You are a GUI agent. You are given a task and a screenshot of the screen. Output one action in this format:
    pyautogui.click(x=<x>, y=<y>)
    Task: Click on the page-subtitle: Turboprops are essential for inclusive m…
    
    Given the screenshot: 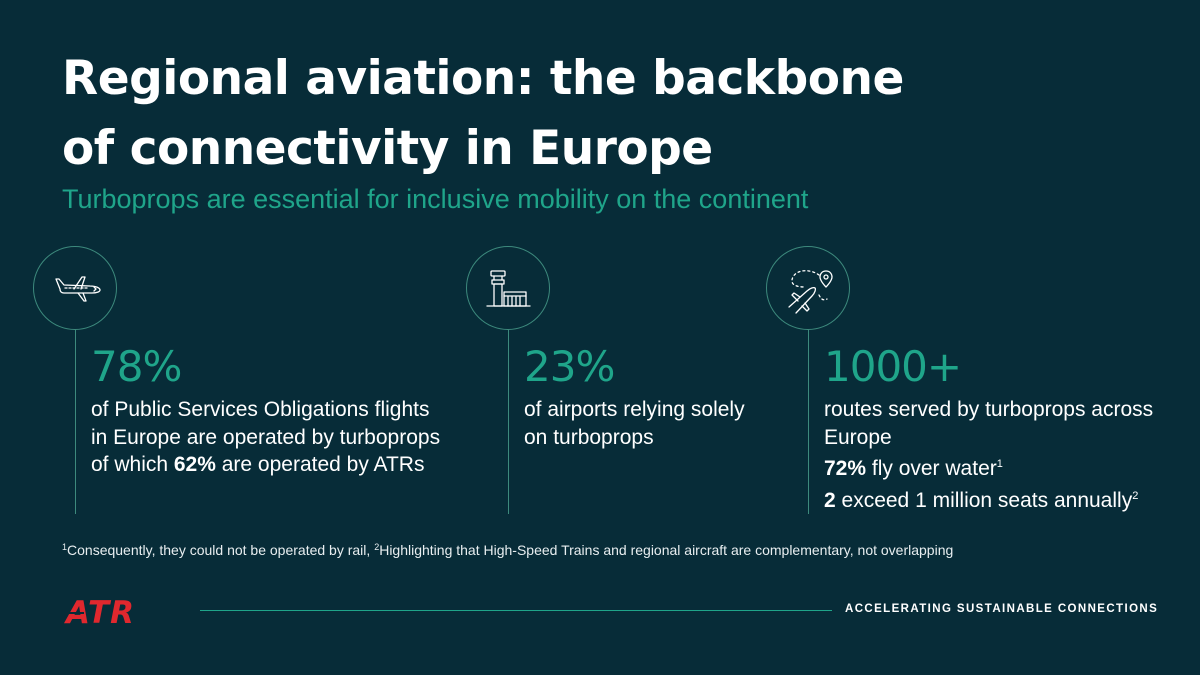 What is the action you would take?
    pyautogui.click(x=435, y=199)
    